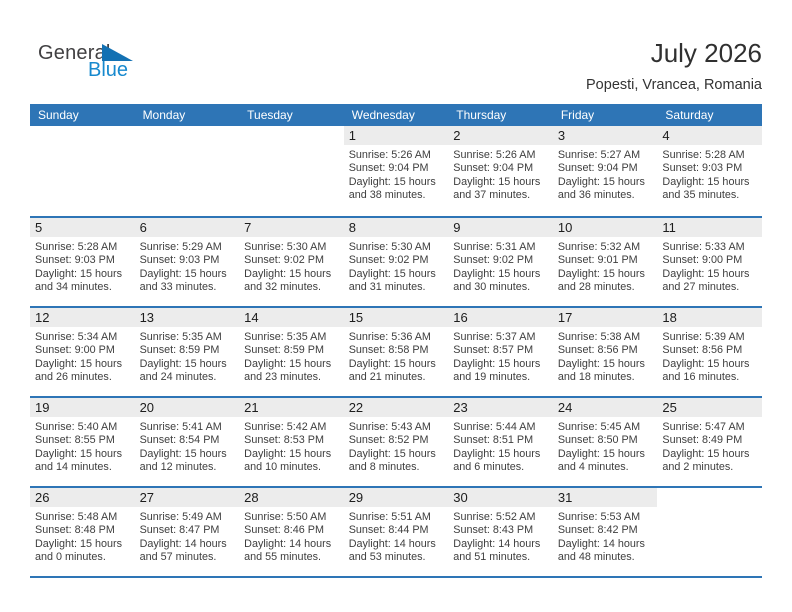 The image size is (792, 612). What do you see at coordinates (179, 440) in the screenshot?
I see `sunset-text: Sunset: 8:54 PM` at bounding box center [179, 440].